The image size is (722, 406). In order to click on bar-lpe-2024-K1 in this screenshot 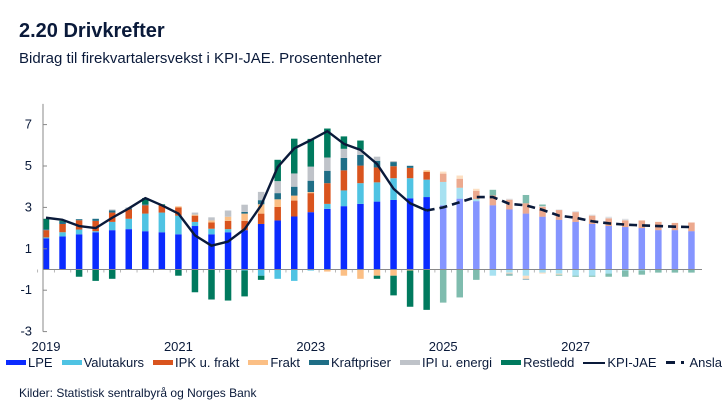, I will do `click(377, 235)`.